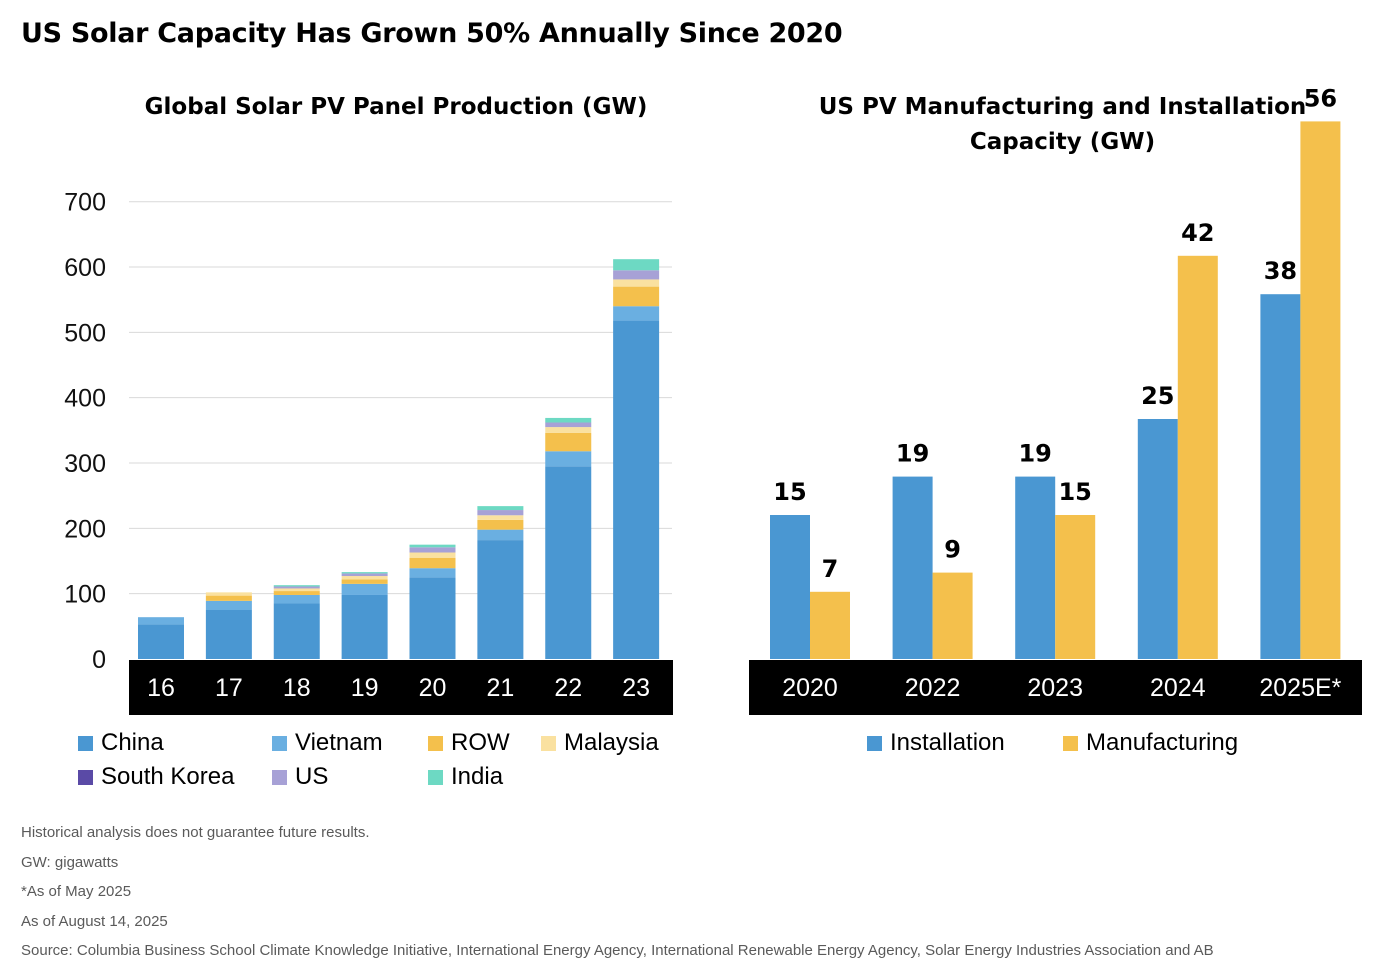  What do you see at coordinates (933, 688) in the screenshot?
I see `x-tick-label: 2022` at bounding box center [933, 688].